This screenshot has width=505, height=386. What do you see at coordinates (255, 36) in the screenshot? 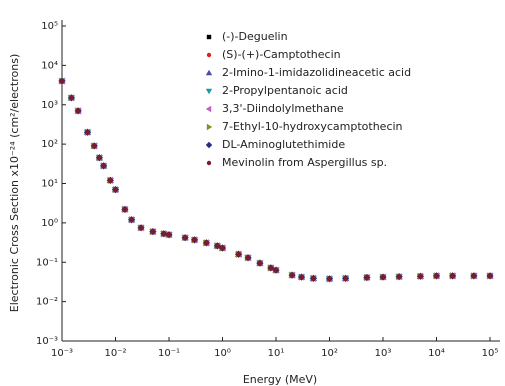
I see `legend-label: (-)-Deguelin` at bounding box center [255, 36].